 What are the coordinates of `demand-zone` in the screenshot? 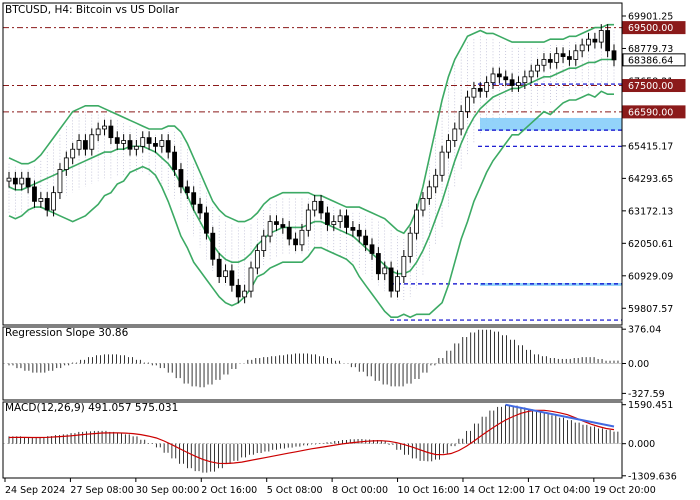 It's located at (551, 124).